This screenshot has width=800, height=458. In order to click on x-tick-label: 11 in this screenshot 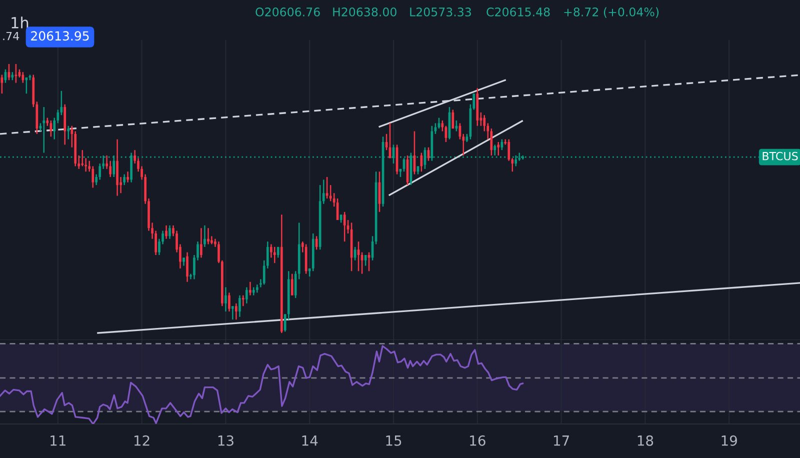, I will do `click(58, 441)`.